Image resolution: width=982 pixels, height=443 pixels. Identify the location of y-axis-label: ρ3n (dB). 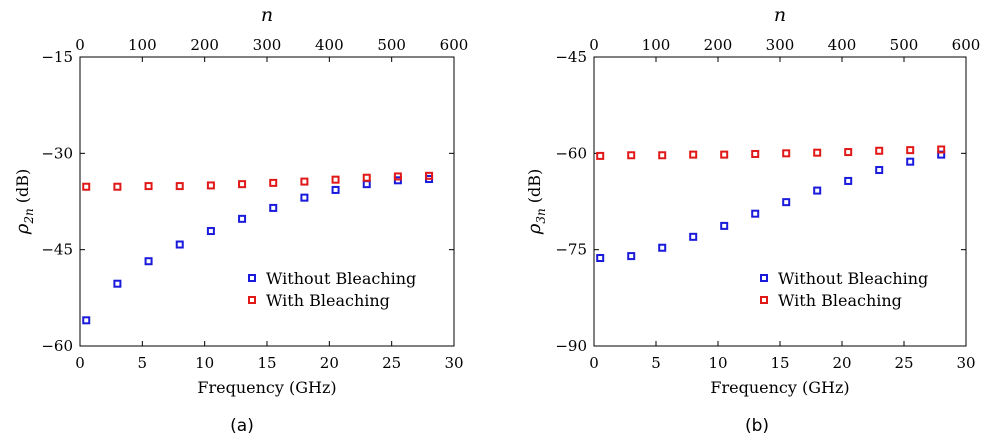
(536, 202).